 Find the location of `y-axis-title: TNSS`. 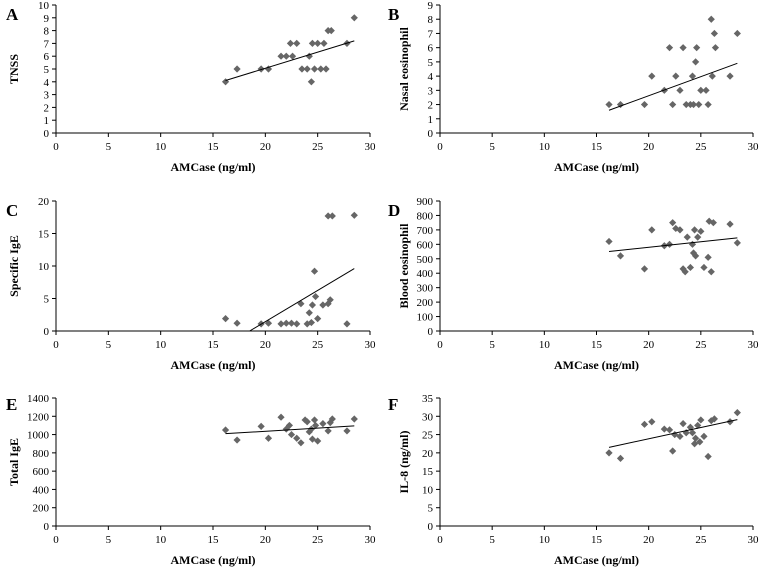

y-axis-title: TNSS is located at coordinates (14, 69).